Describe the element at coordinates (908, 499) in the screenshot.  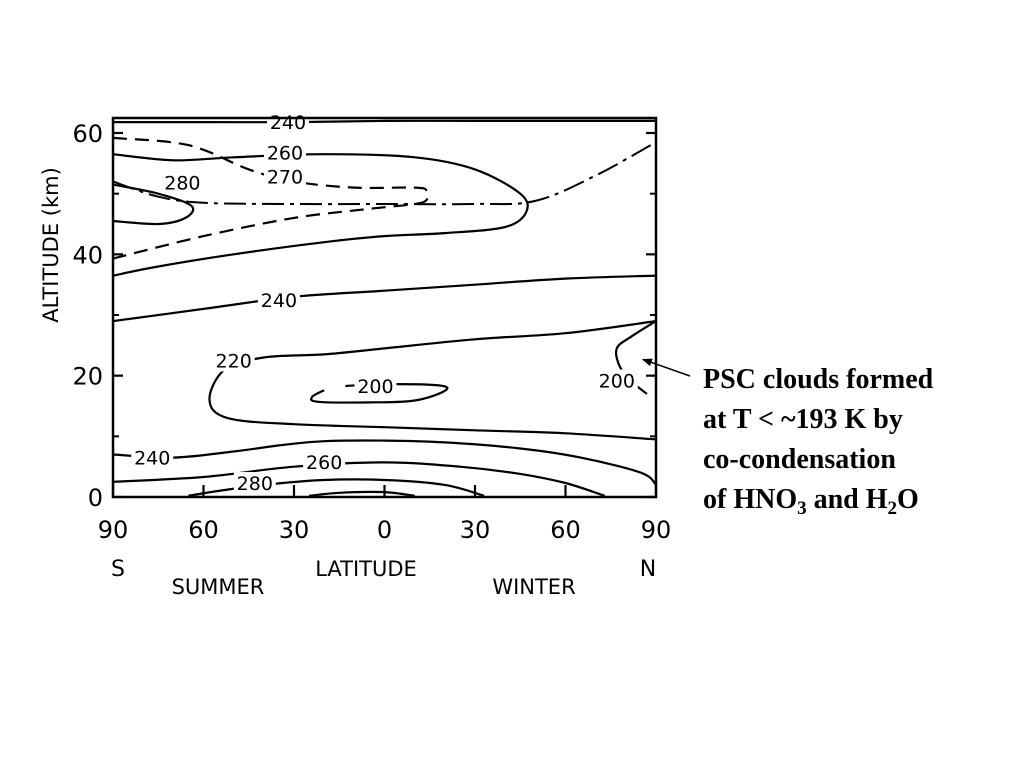
I see `annotation-text-part: O` at that location.